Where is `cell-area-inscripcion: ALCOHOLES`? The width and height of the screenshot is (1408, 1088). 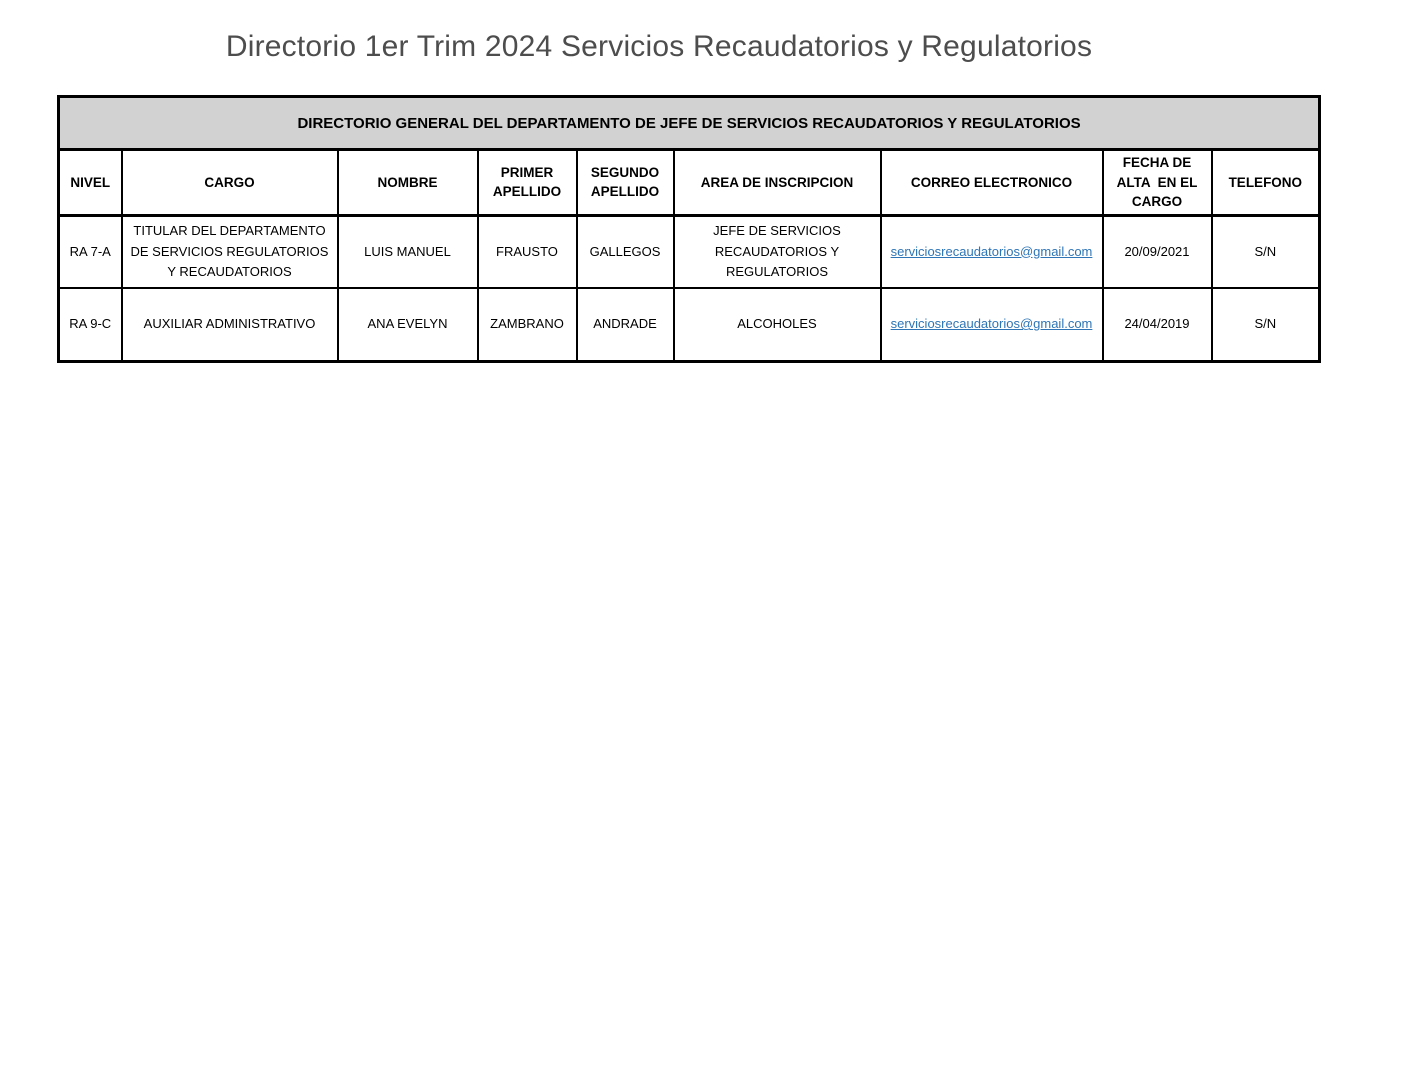
cell-area-inscripcion: ALCOHOLES is located at coordinates (777, 325).